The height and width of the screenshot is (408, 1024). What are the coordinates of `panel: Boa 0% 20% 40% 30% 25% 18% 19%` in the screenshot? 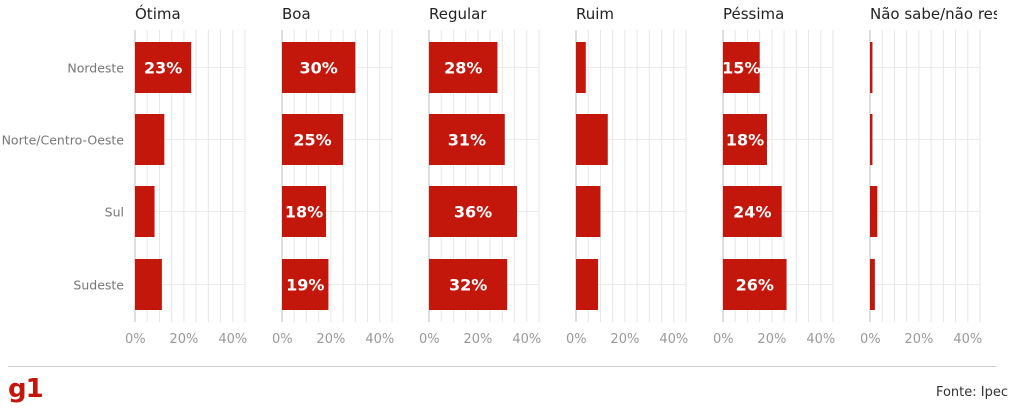 It's located at (333, 176).